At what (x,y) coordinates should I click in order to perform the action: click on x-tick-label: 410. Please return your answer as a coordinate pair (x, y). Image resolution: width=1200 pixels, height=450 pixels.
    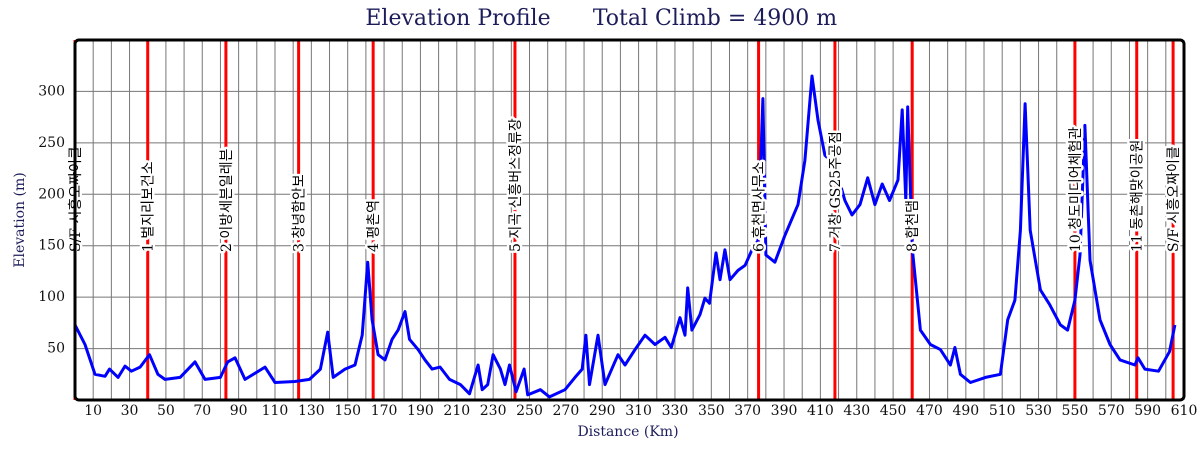
    Looking at the image, I should click on (820, 411).